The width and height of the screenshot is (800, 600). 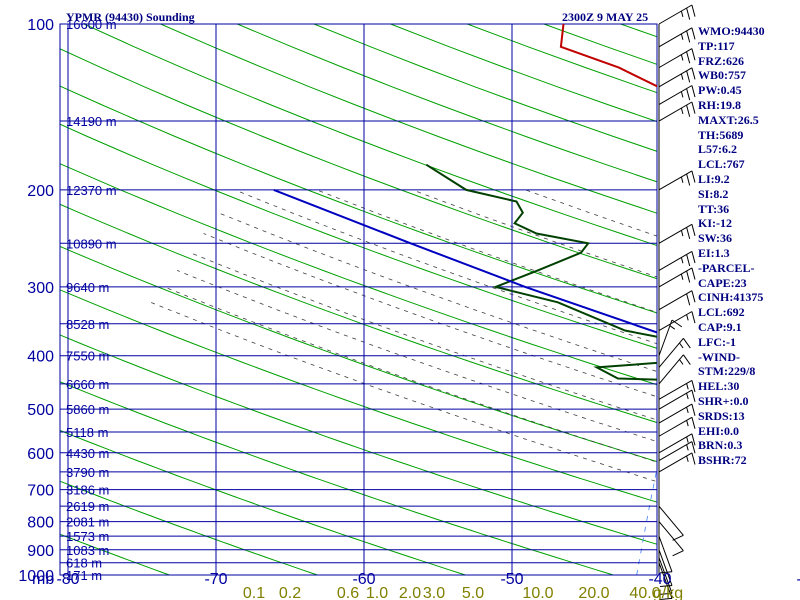 What do you see at coordinates (719, 386) in the screenshot?
I see `index-value: HEL:30` at bounding box center [719, 386].